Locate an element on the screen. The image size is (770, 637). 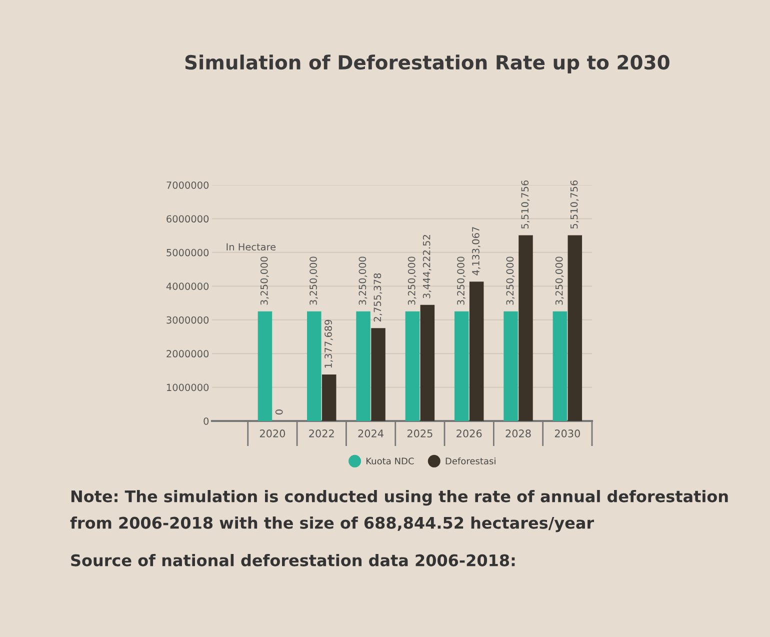
y-tick-label: 1000000 is located at coordinates (187, 388).